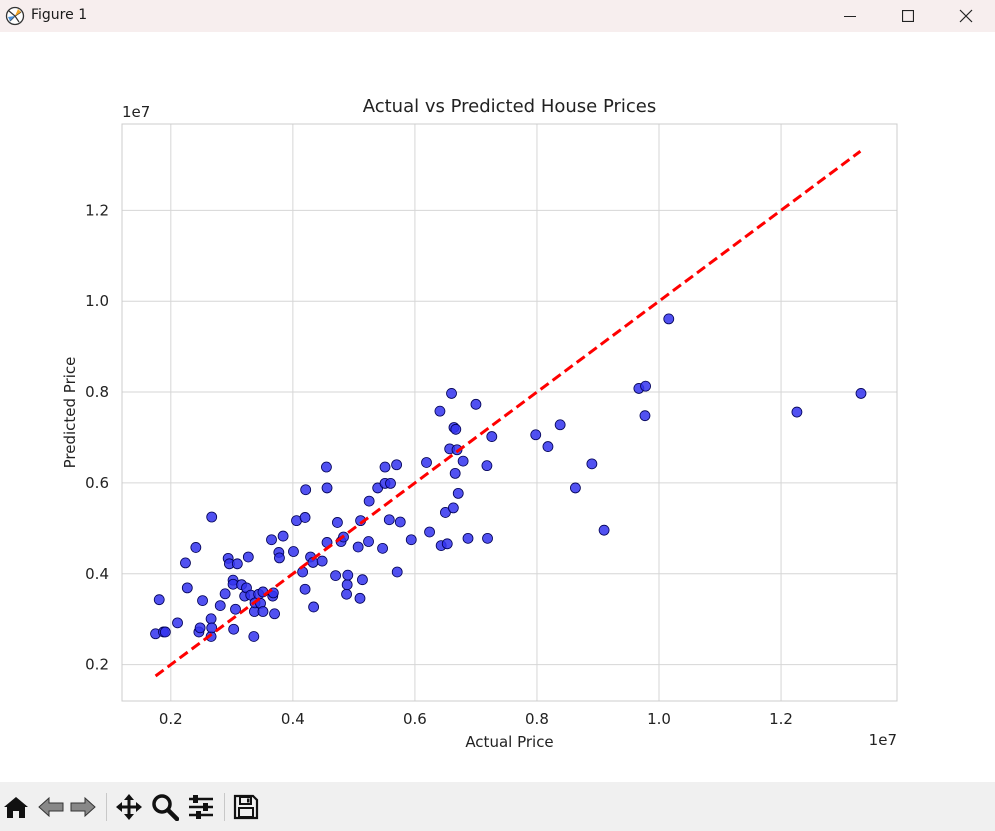 Image resolution: width=995 pixels, height=831 pixels. What do you see at coordinates (246, 807) in the screenshot?
I see `save-button` at bounding box center [246, 807].